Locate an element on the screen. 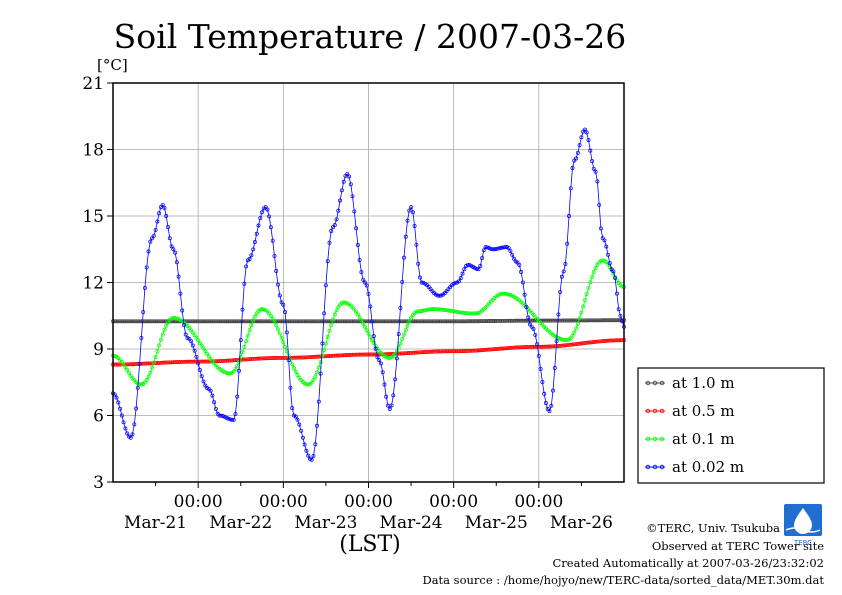 Image resolution: width=842 pixels, height=595 pixels. terc-logo: TERC is located at coordinates (803, 525).